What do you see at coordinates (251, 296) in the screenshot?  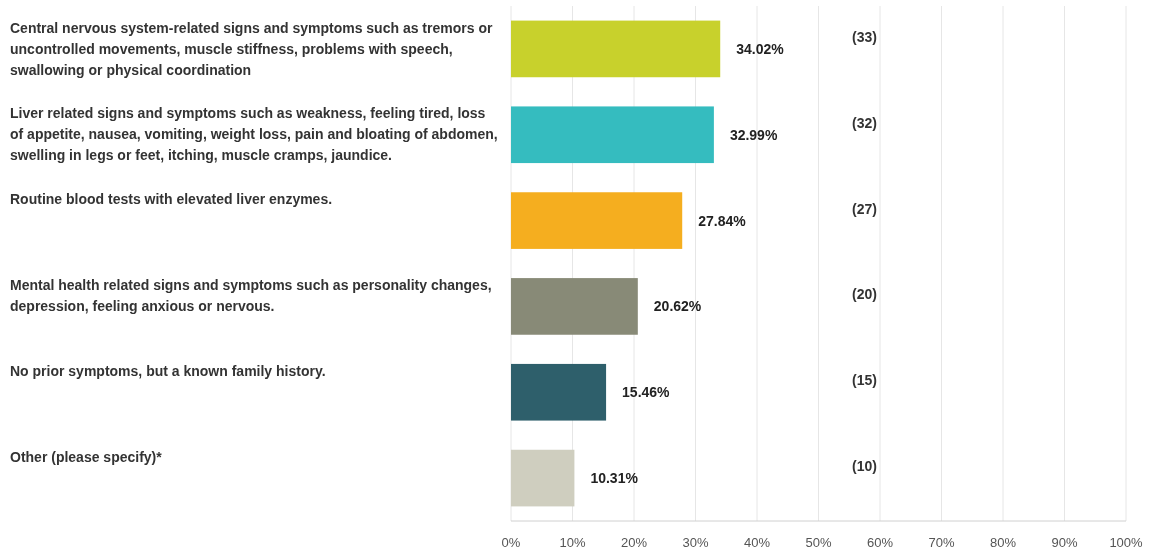 I see `y-tick-label: Mental health related signs and symptoms such as personality changes, depression, feeling anxious or nervous.` at bounding box center [251, 296].